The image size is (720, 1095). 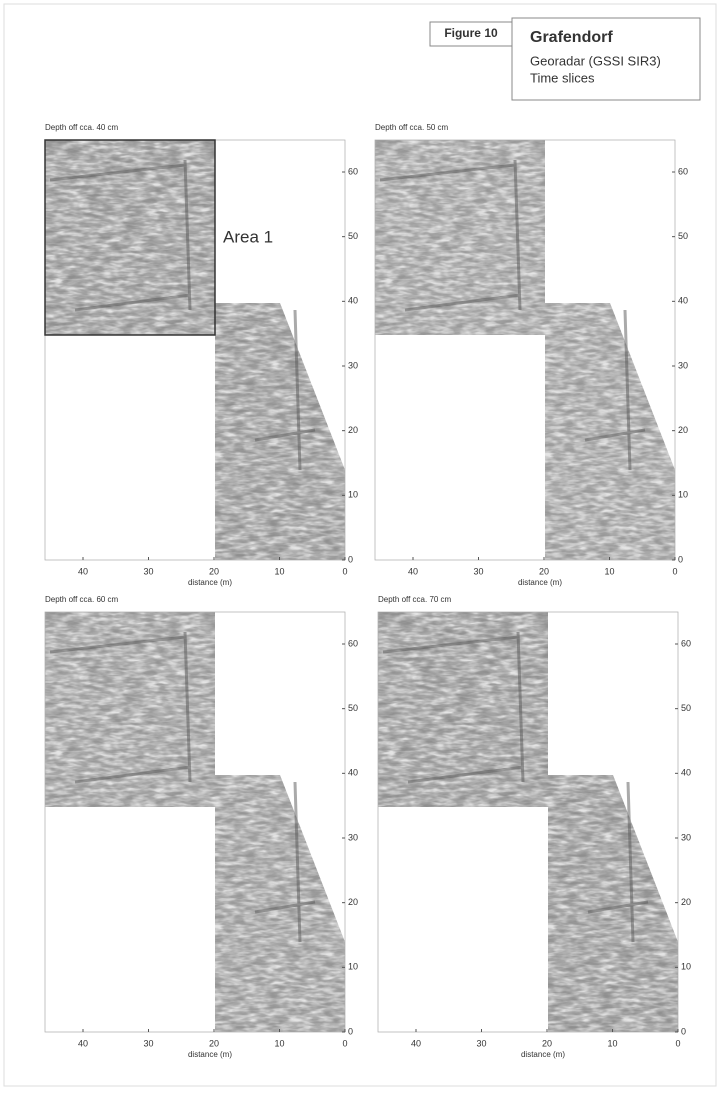 I want to click on panel-title: Depth off cca. 70 cm, so click(x=415, y=599).